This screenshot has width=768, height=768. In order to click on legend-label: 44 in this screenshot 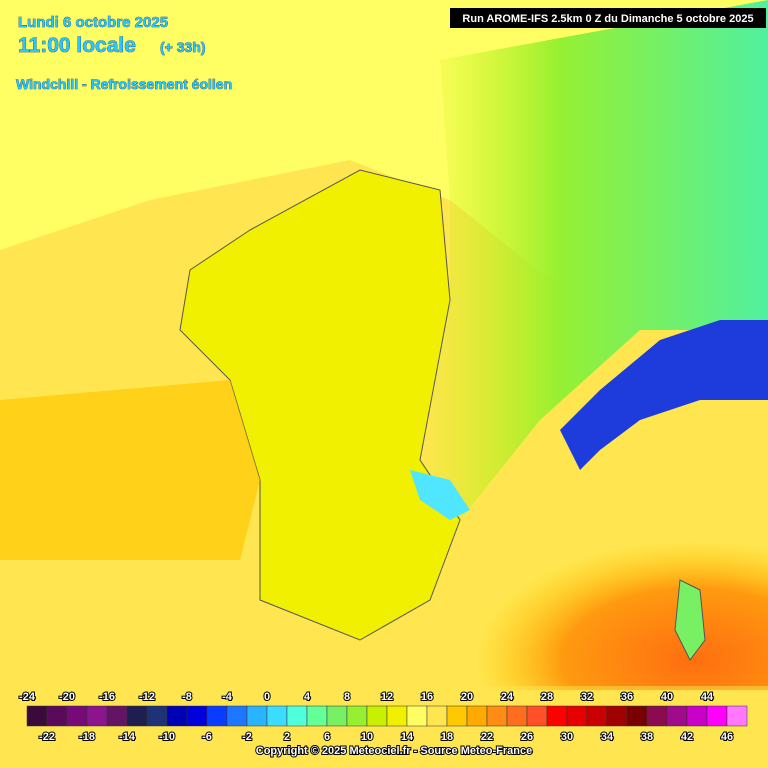, I will do `click(707, 697)`.